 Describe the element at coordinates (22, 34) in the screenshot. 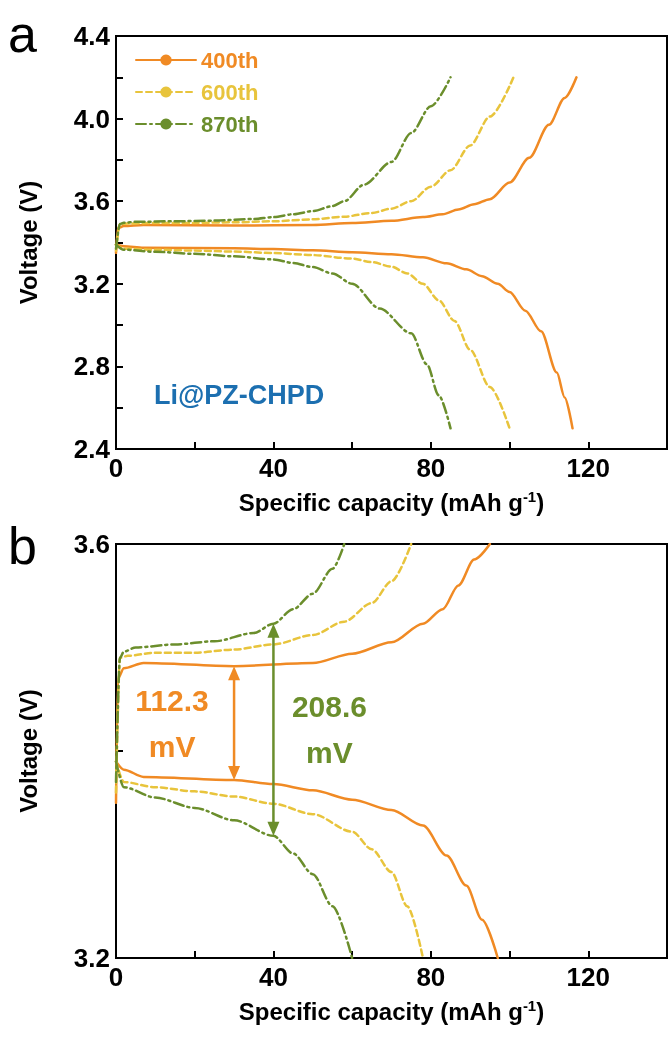

I see `text: a` at that location.